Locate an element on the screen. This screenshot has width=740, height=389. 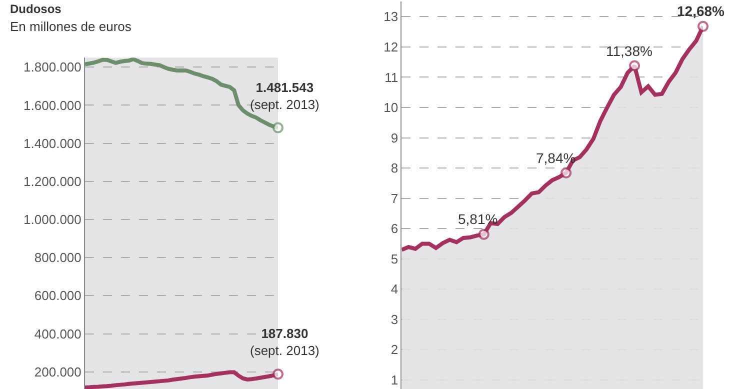
chart-subtitle: En millones de euros is located at coordinates (71, 26).